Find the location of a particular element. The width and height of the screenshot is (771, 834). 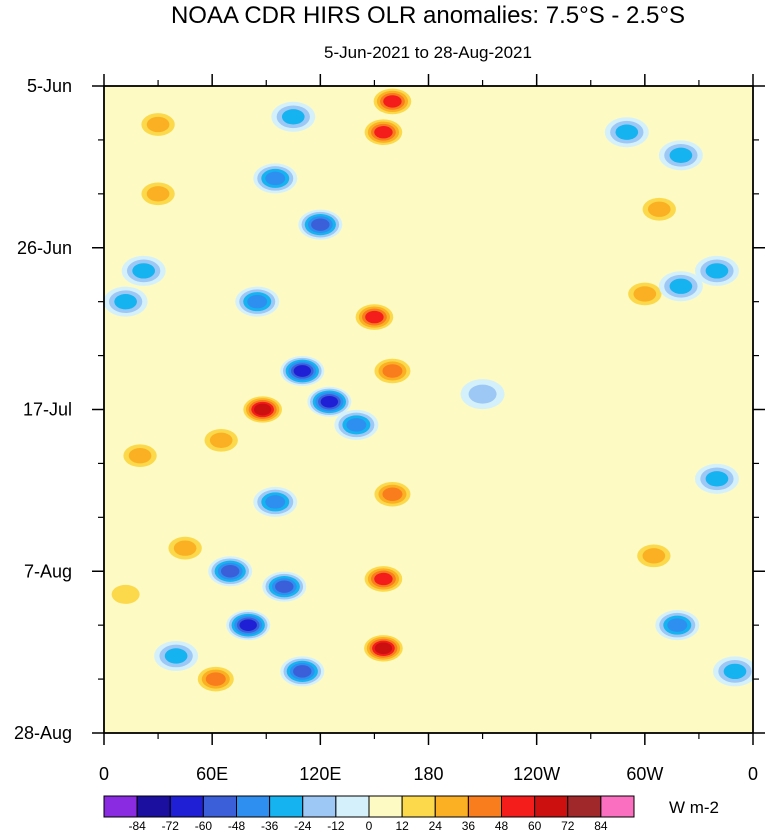

x-tick-label: 120W is located at coordinates (536, 774).